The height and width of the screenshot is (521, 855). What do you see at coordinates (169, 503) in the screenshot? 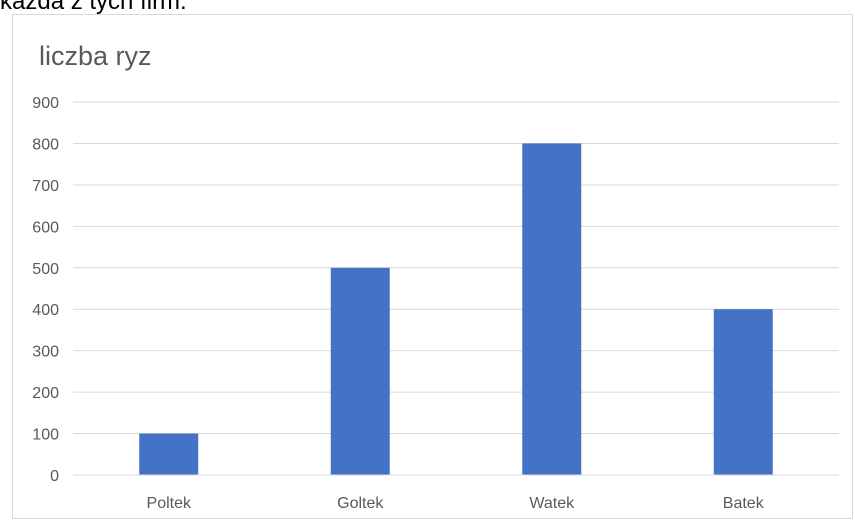
I see `x-category-label: Poltek` at bounding box center [169, 503].